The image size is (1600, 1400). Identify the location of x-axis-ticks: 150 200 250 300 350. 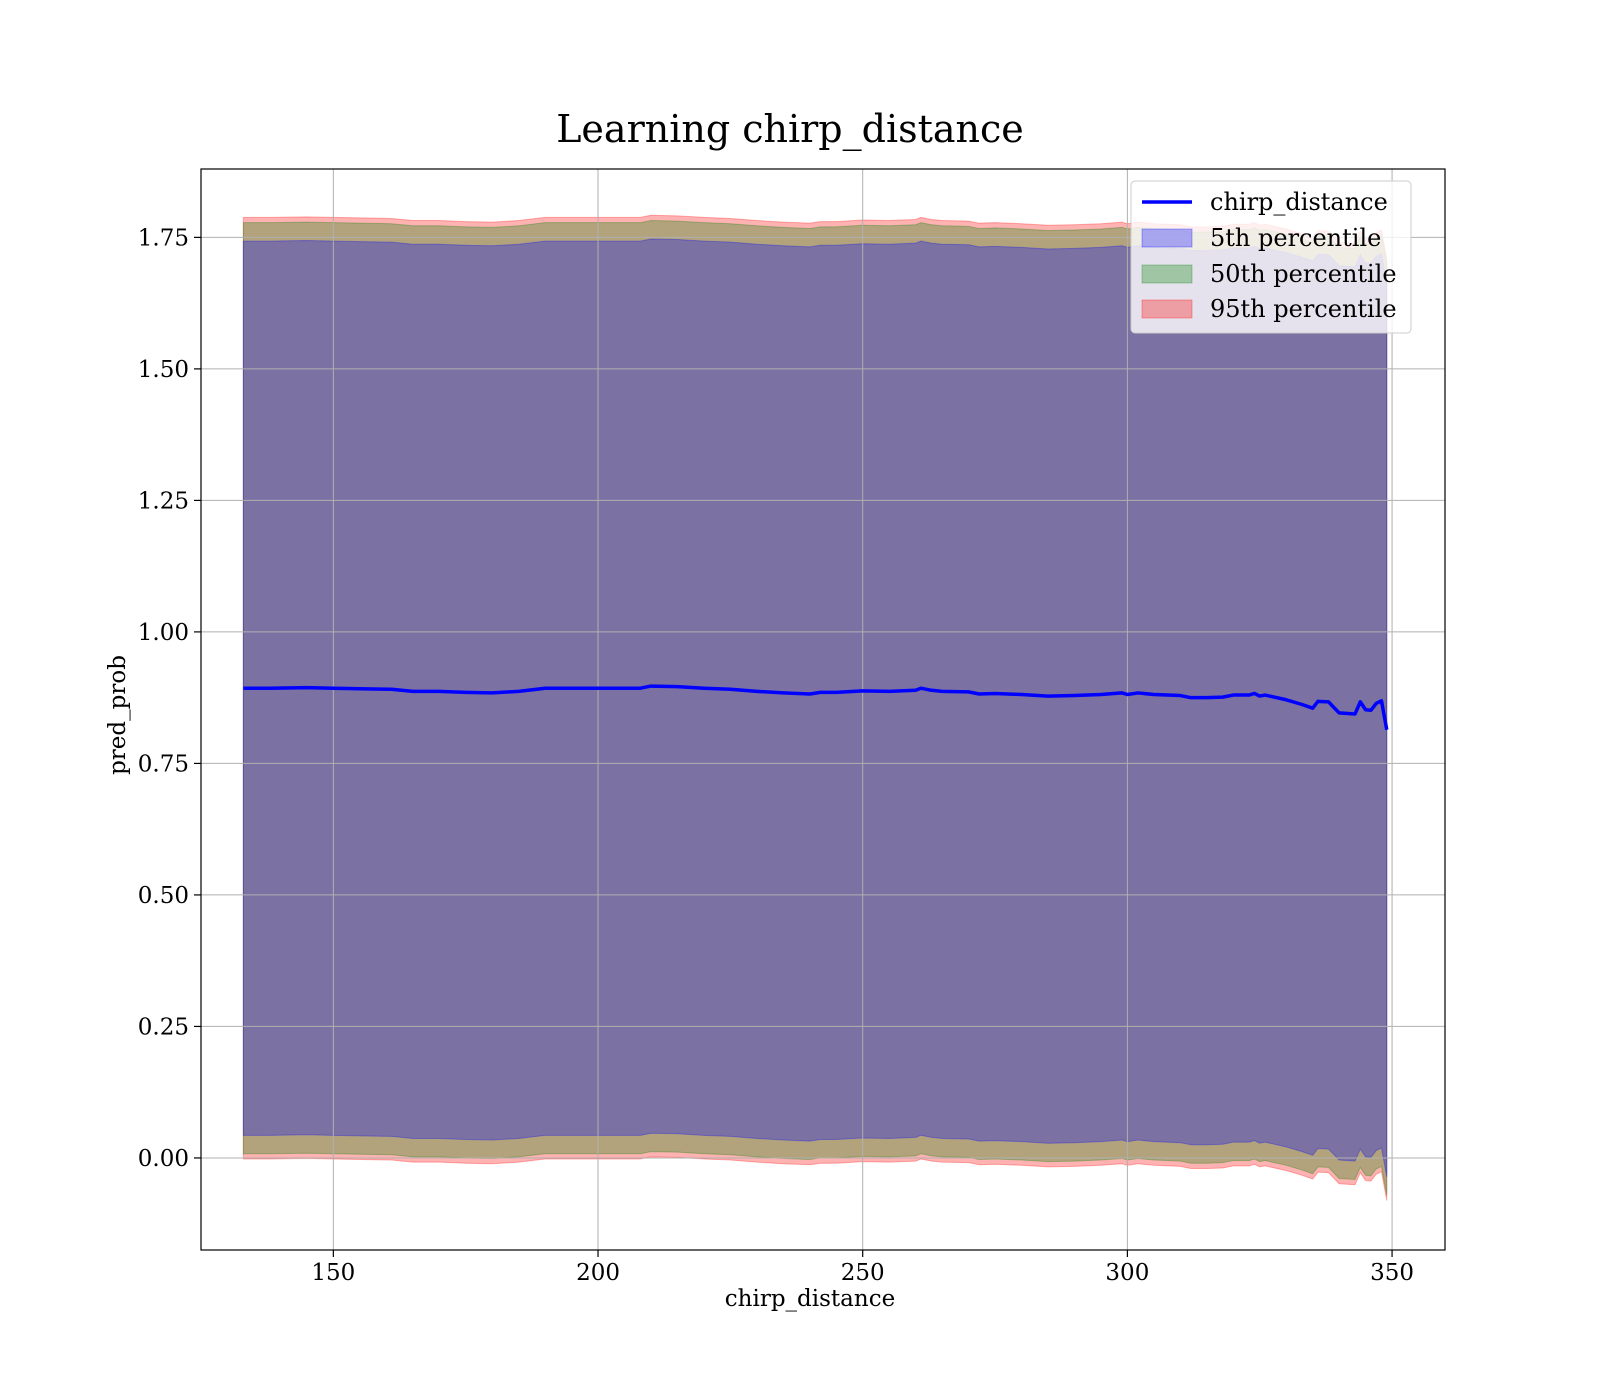
(862, 1268).